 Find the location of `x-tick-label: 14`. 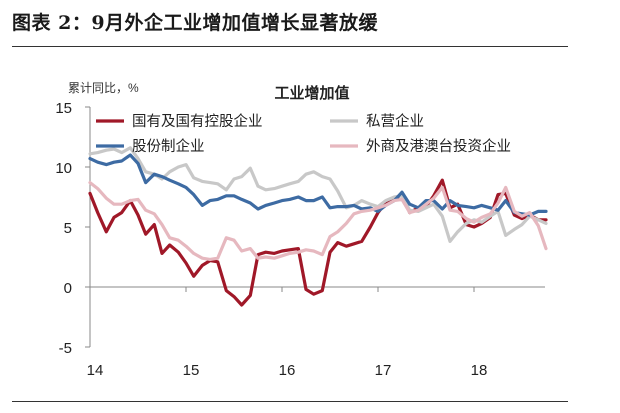

x-tick-label: 14 is located at coordinates (95, 370).